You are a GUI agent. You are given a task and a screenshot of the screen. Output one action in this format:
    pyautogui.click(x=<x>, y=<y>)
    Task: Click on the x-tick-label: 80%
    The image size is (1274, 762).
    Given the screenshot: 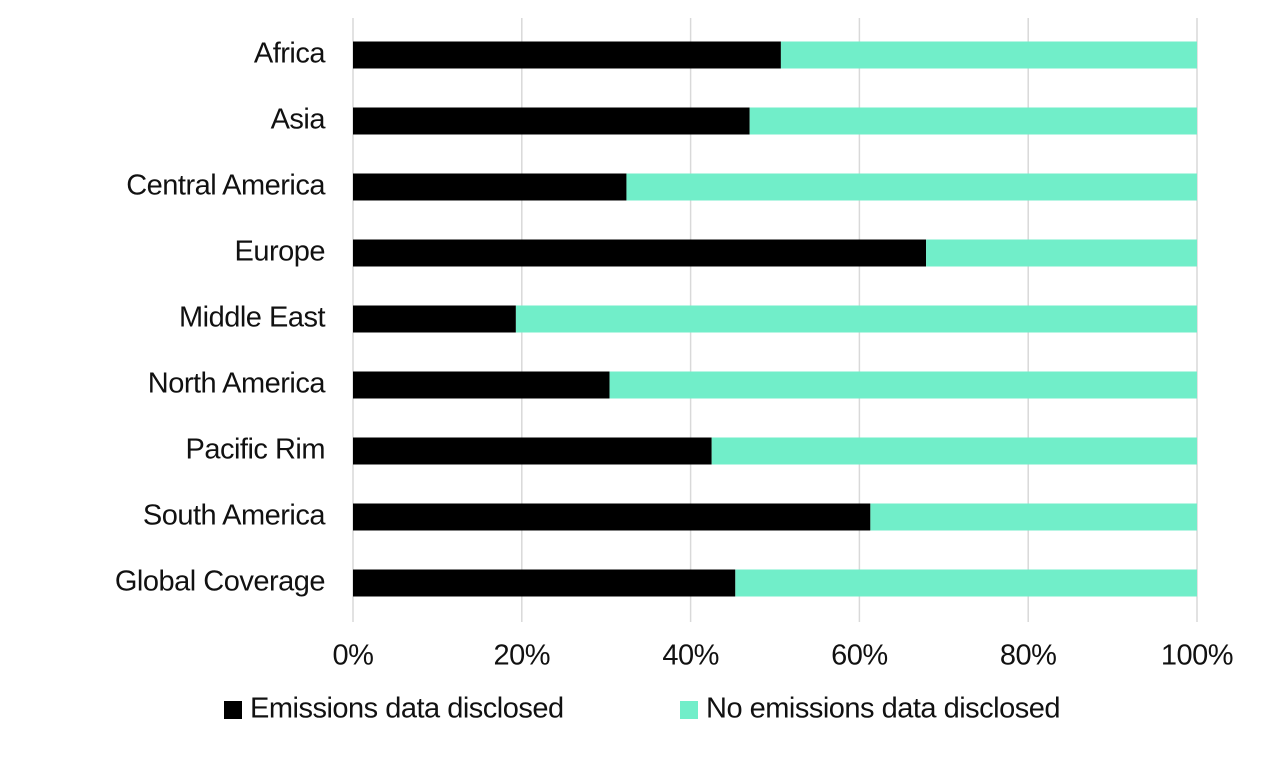 What is the action you would take?
    pyautogui.click(x=1028, y=656)
    